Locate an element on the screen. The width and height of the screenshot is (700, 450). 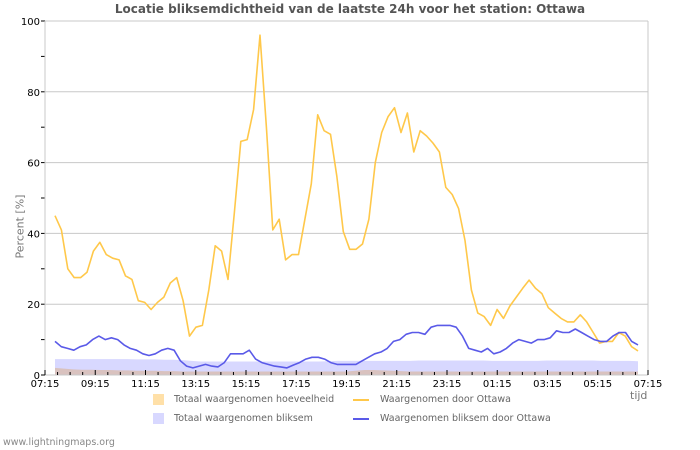
legend-label: Totaal waargenomen bliksem is located at coordinates (243, 418).